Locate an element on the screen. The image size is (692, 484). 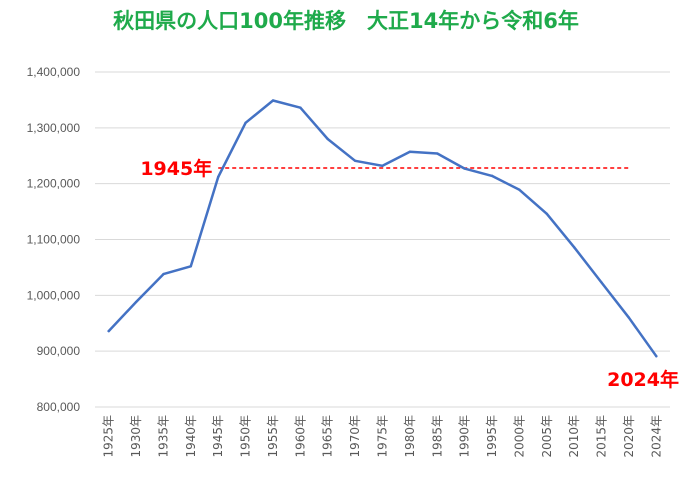
x-tick-label: 1985年 is located at coordinates (437, 436).